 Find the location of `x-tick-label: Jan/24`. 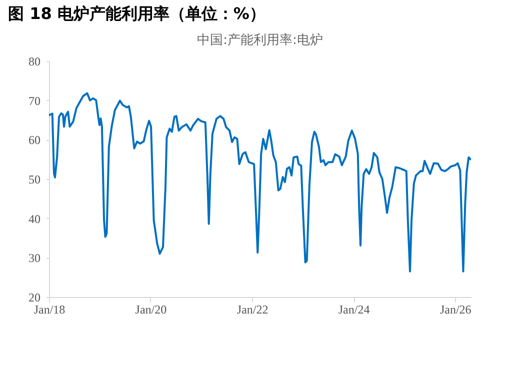

x-tick-label: Jan/24 is located at coordinates (354, 309).